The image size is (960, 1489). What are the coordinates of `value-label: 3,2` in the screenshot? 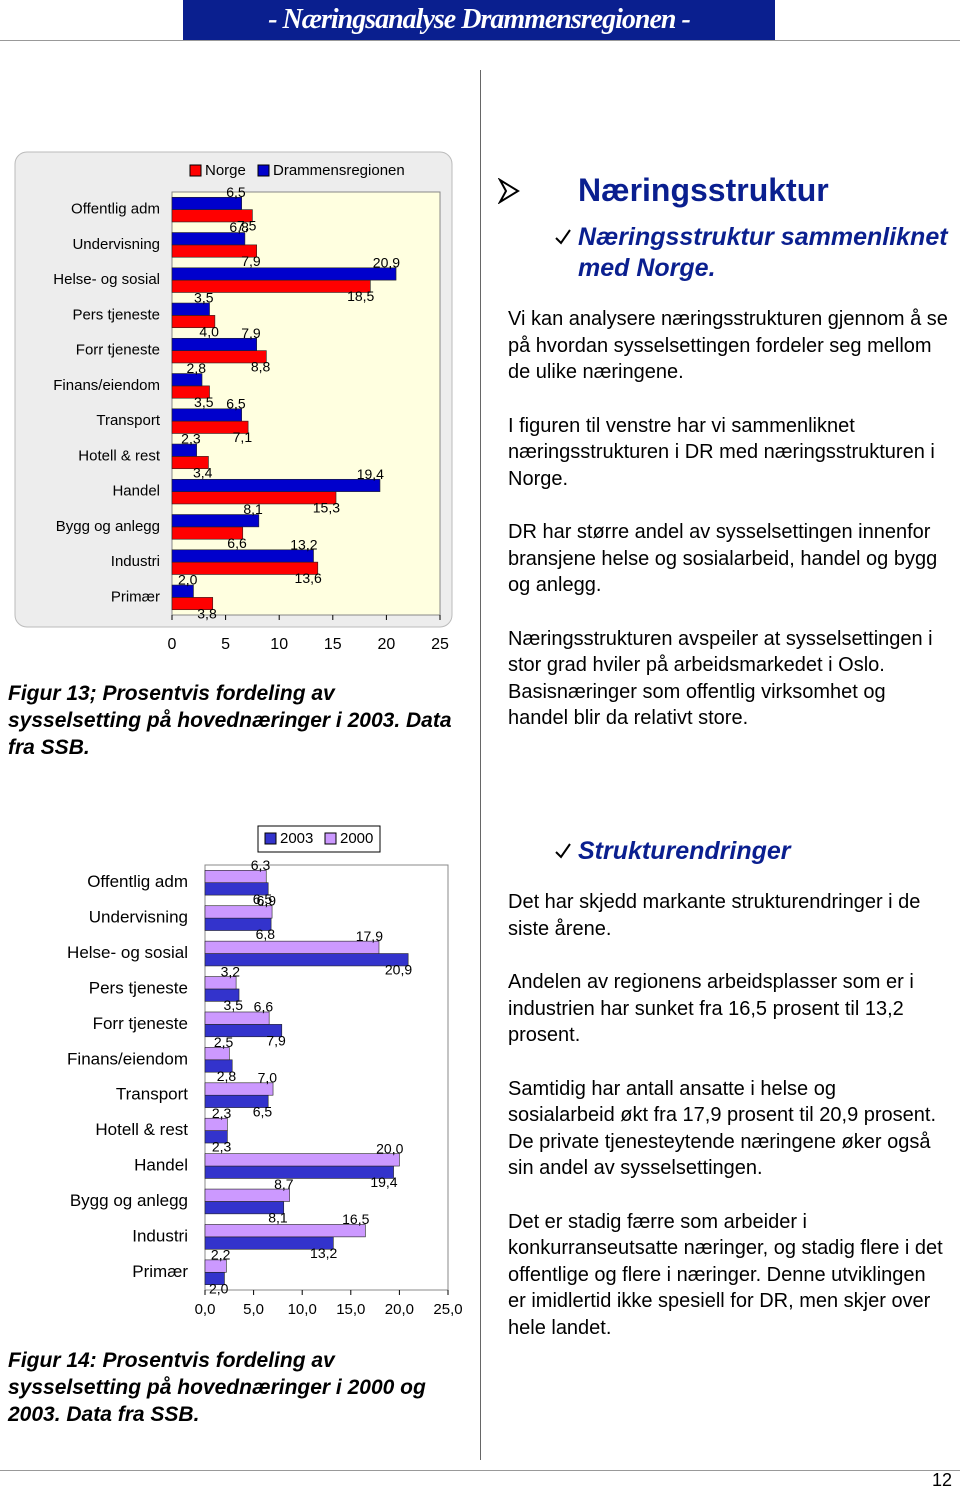 It's located at (231, 971).